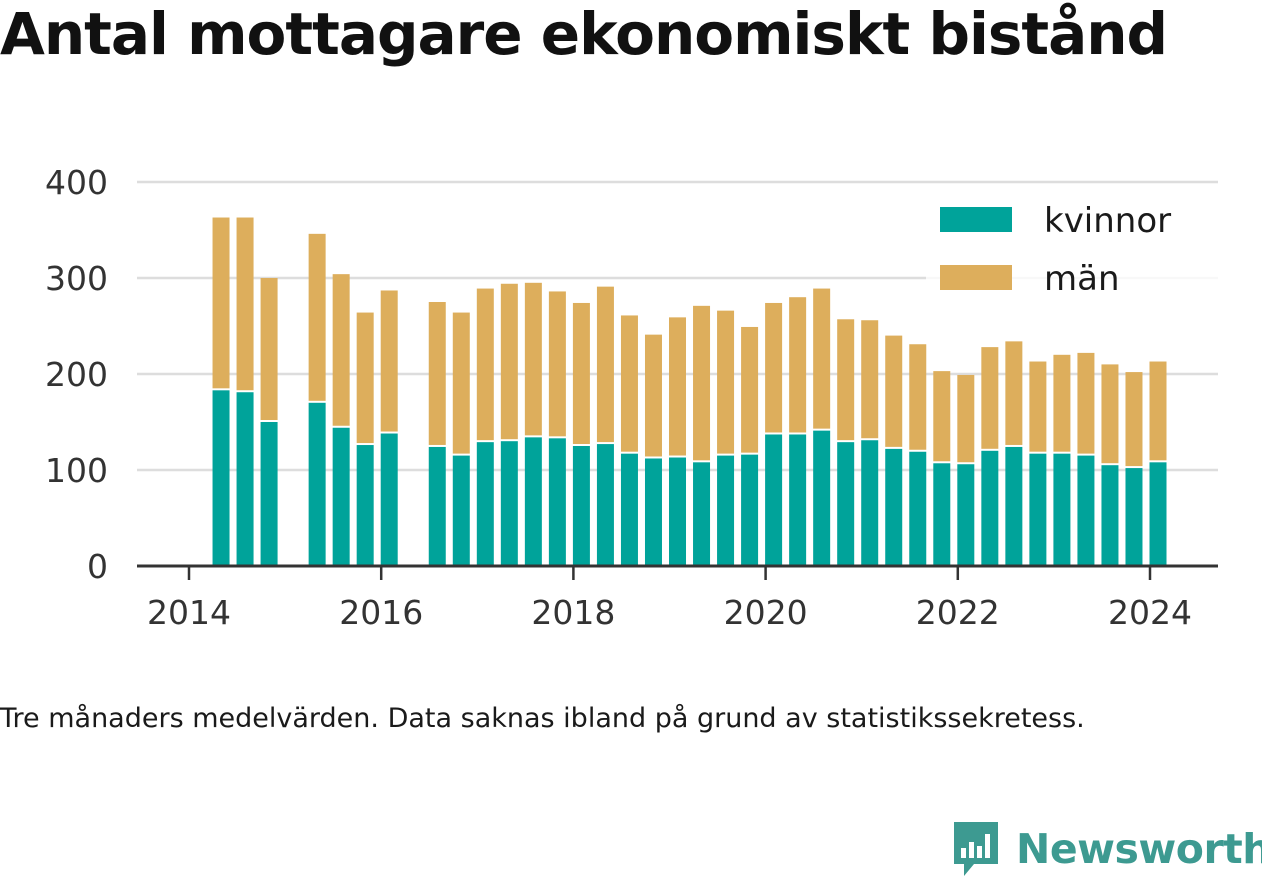  What do you see at coordinates (584, 34) in the screenshot?
I see `chart-title: Antal mottagare ekonomiskt bistånd` at bounding box center [584, 34].